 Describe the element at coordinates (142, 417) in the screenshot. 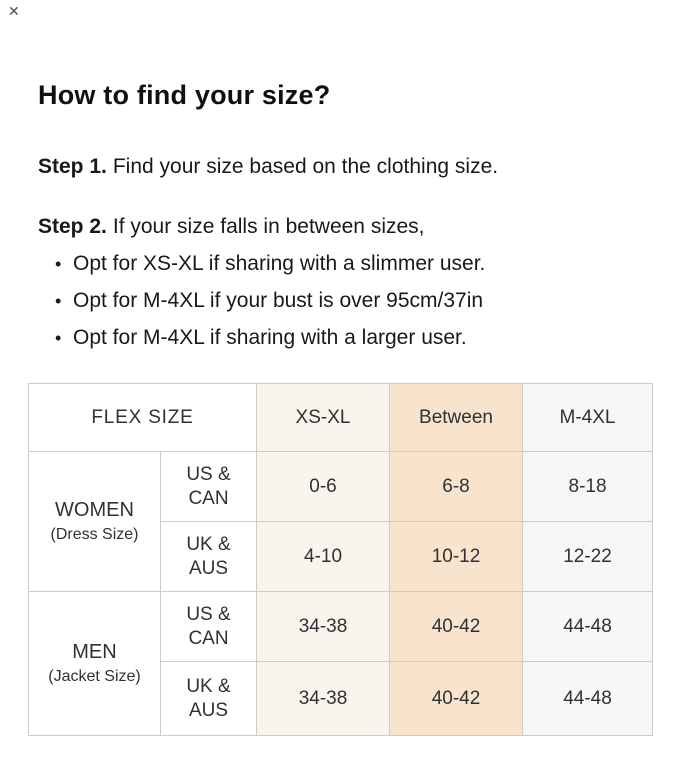

I see `table-title-cell: FLEX SIZE` at that location.